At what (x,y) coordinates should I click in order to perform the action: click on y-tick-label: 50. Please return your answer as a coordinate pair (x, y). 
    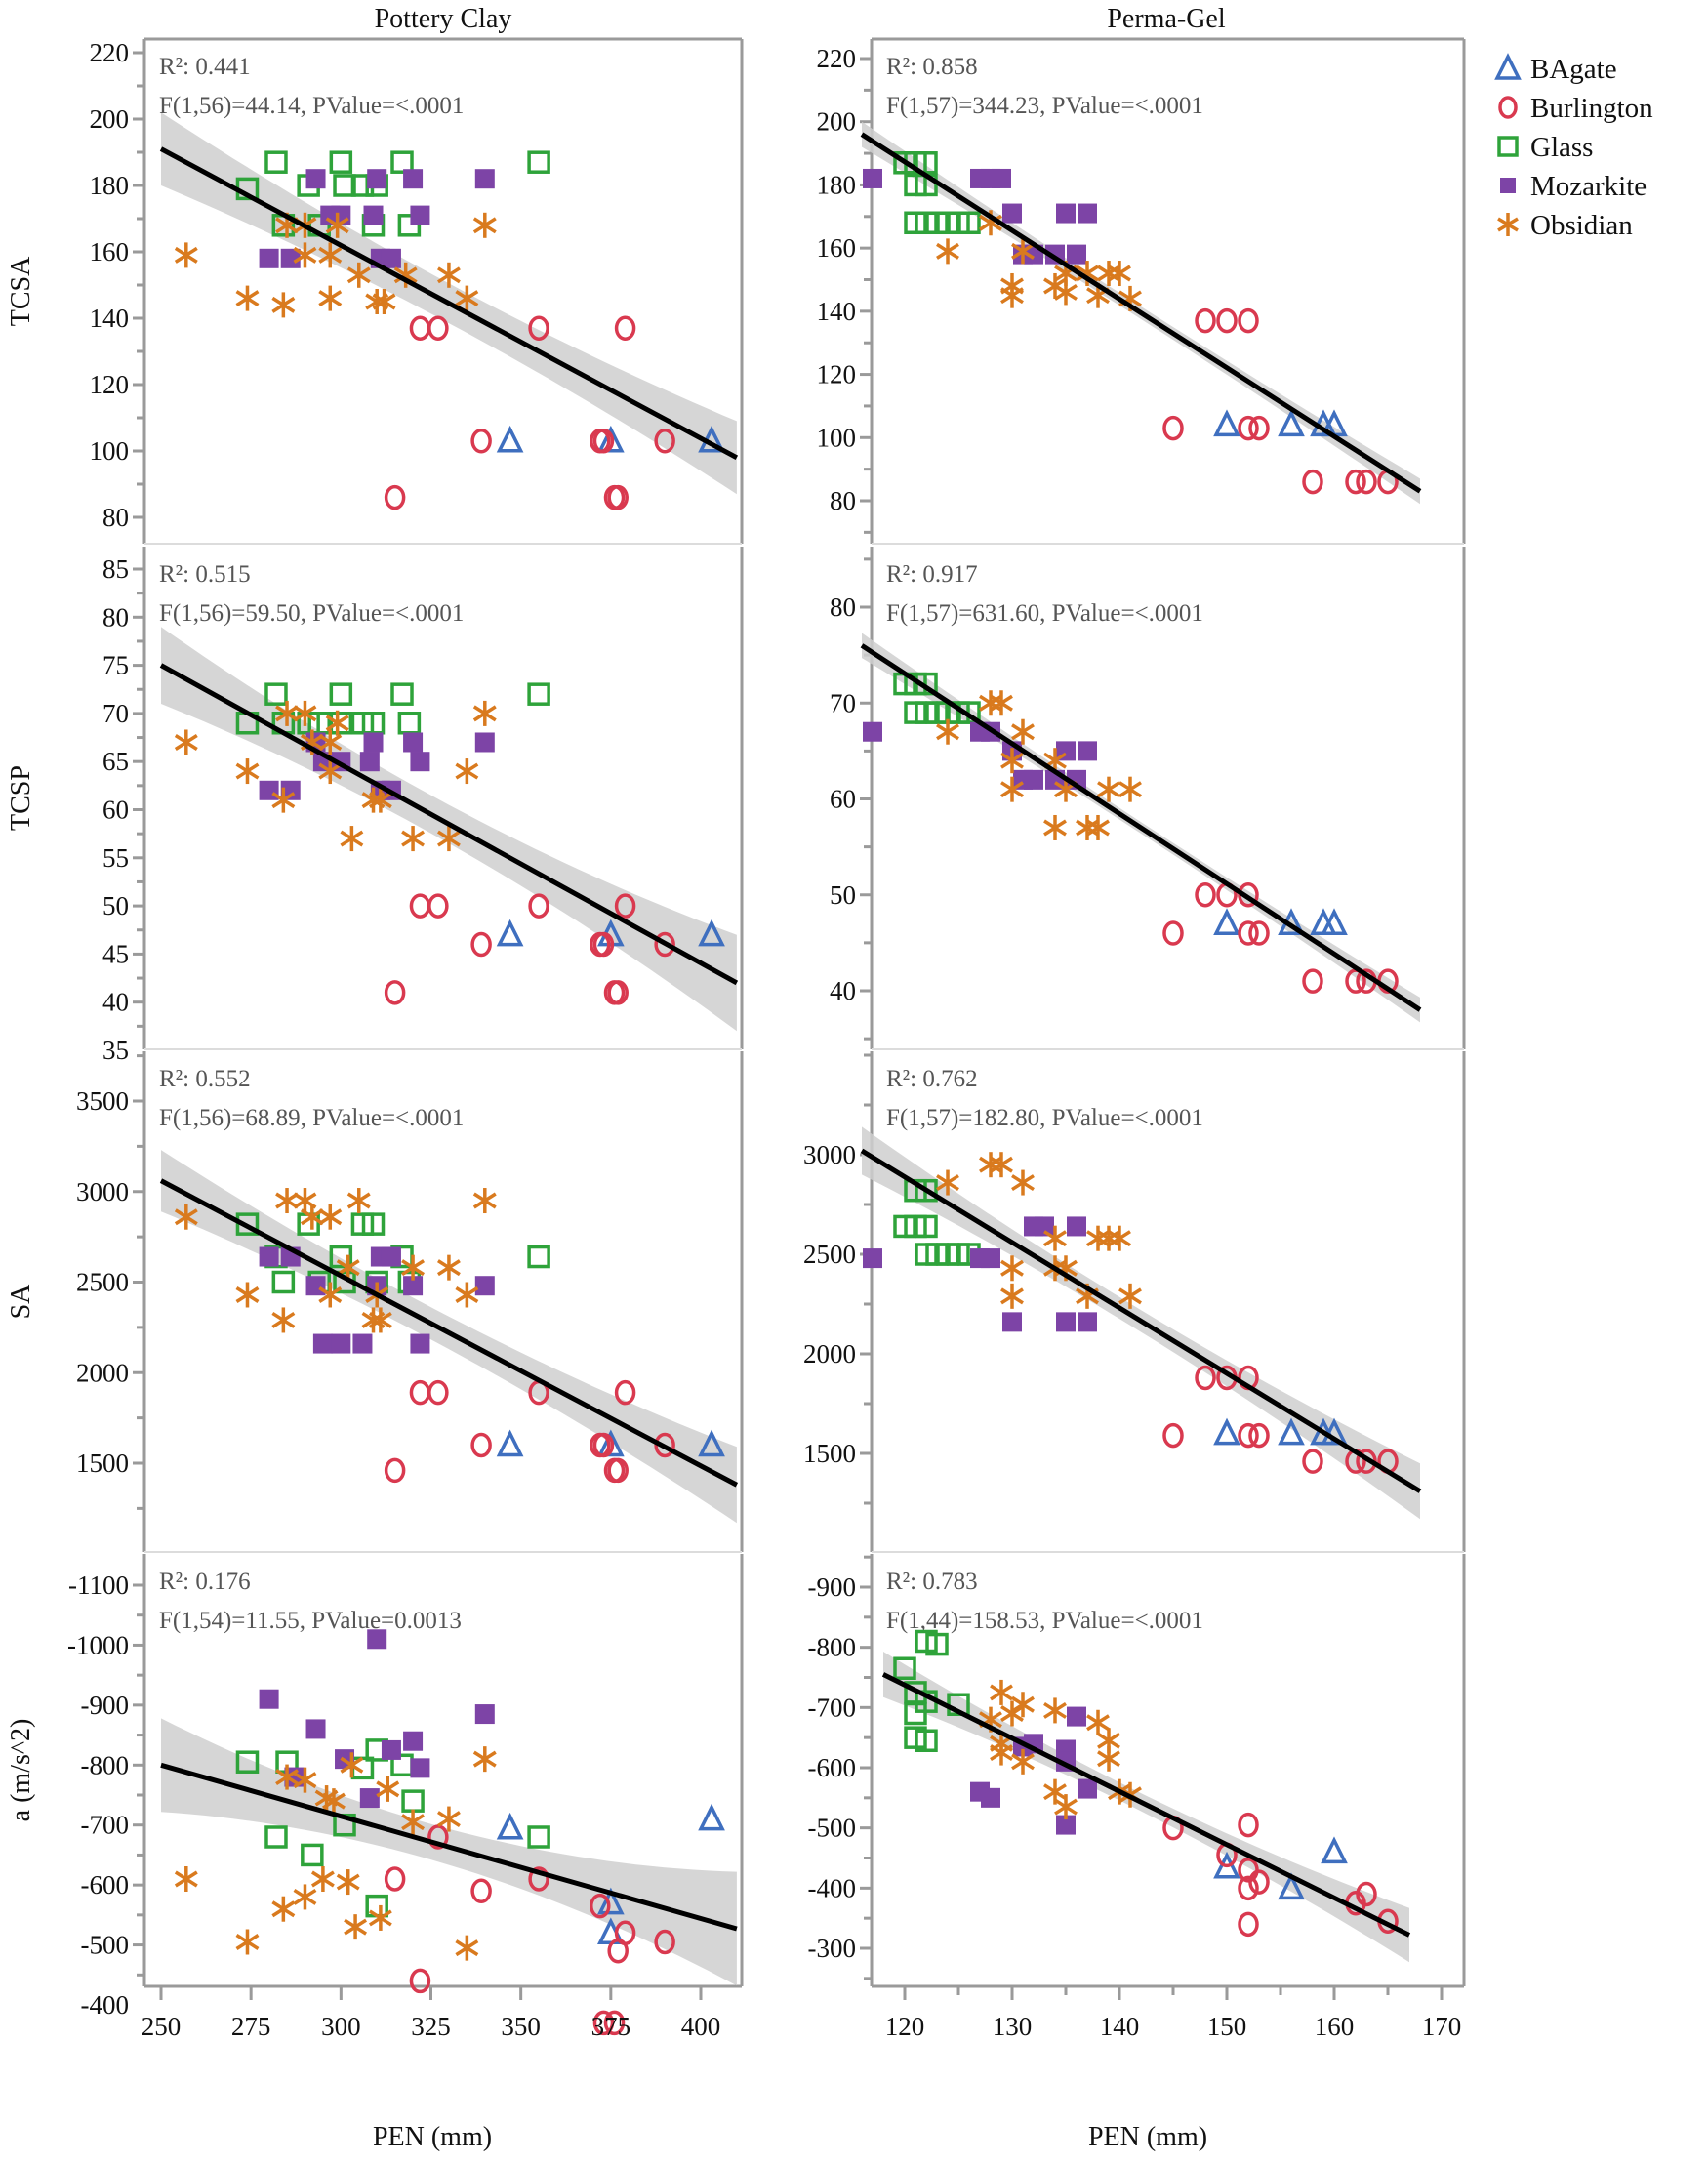
    Looking at the image, I should click on (843, 895).